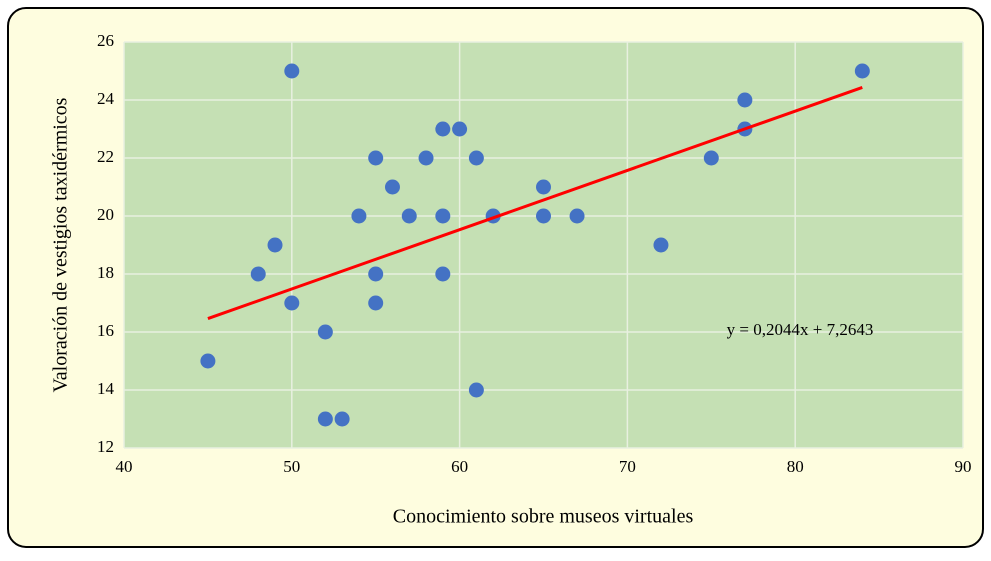 This screenshot has width=991, height=561. What do you see at coordinates (963, 466) in the screenshot?
I see `x-tick-label: 90` at bounding box center [963, 466].